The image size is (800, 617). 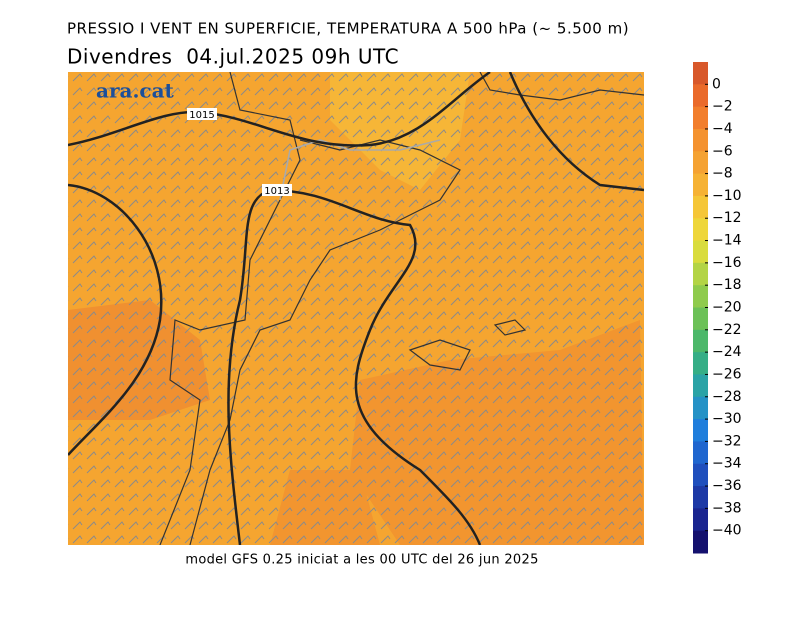 I want to click on colorbar-label: −40, so click(x=727, y=531).